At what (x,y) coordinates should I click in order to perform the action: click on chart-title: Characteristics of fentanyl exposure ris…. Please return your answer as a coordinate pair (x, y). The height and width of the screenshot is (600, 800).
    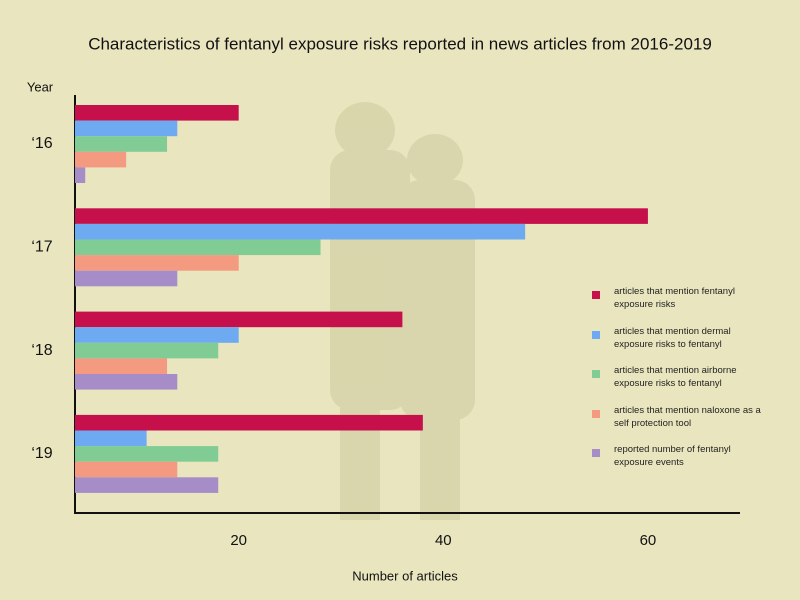
    Looking at the image, I should click on (400, 43).